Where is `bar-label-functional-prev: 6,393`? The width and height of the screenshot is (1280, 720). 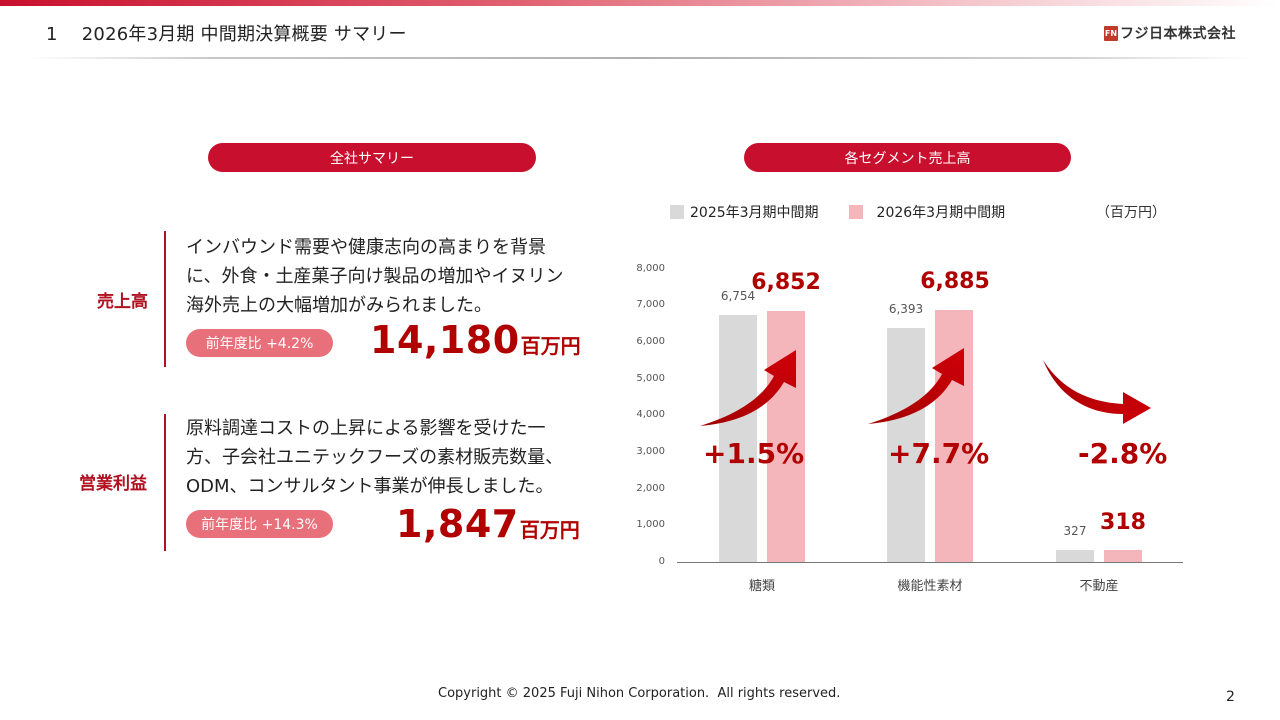
bar-label-functional-prev: 6,393 is located at coordinates (906, 309).